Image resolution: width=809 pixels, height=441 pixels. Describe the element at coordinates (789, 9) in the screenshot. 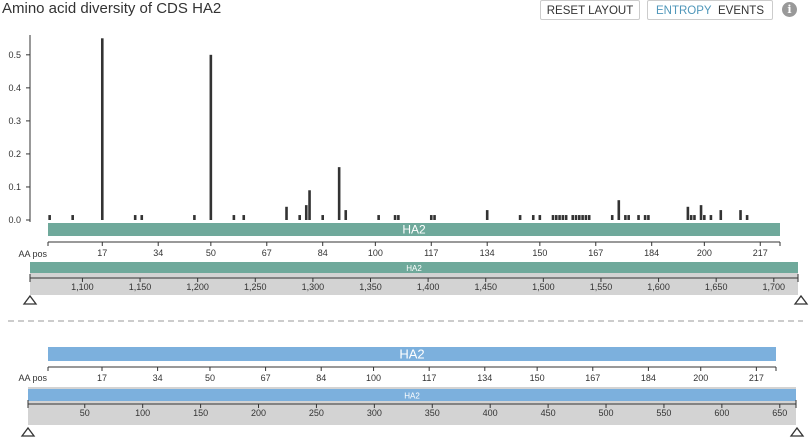

I see `info-icon: i` at that location.